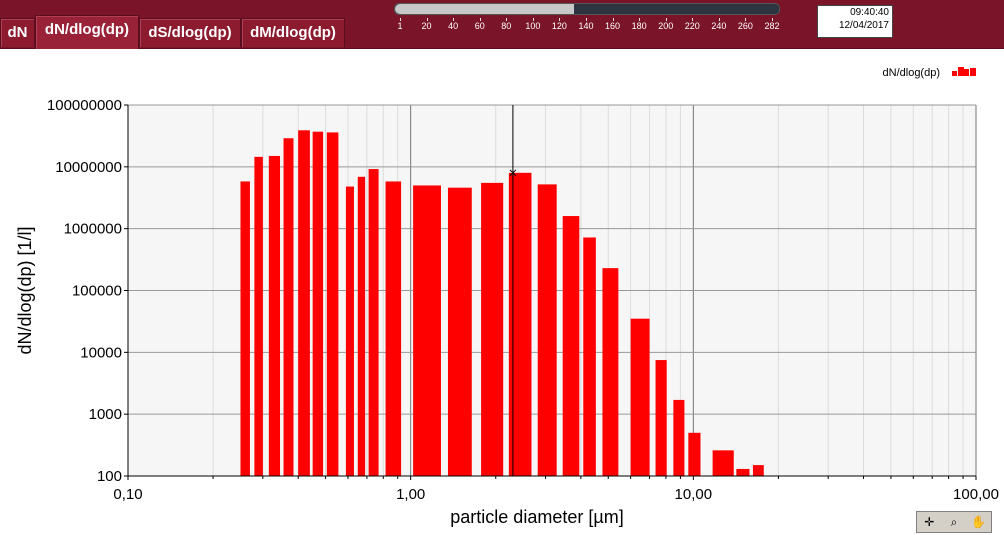 This screenshot has width=1004, height=535. What do you see at coordinates (587, 9) in the screenshot?
I see `time-slider` at bounding box center [587, 9].